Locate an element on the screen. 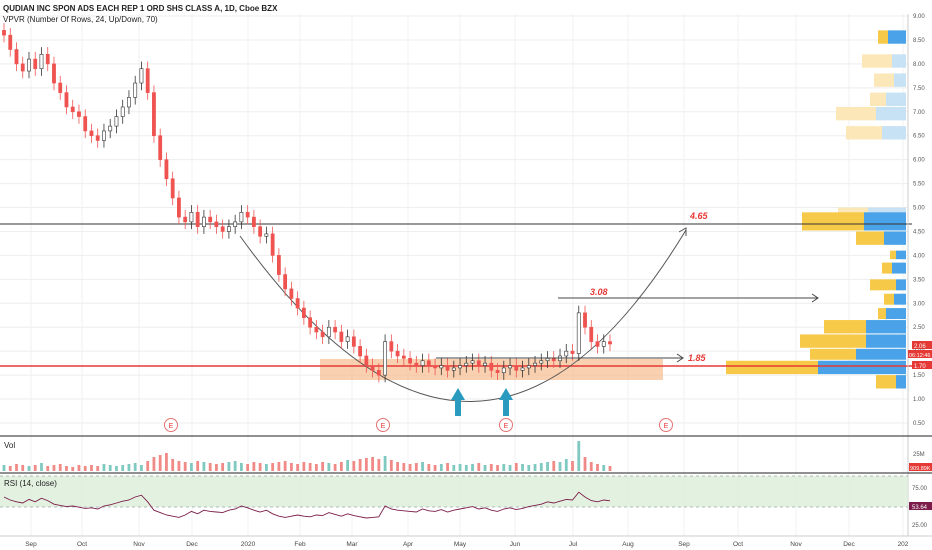  price-label-level: 1.70 is located at coordinates (920, 367).